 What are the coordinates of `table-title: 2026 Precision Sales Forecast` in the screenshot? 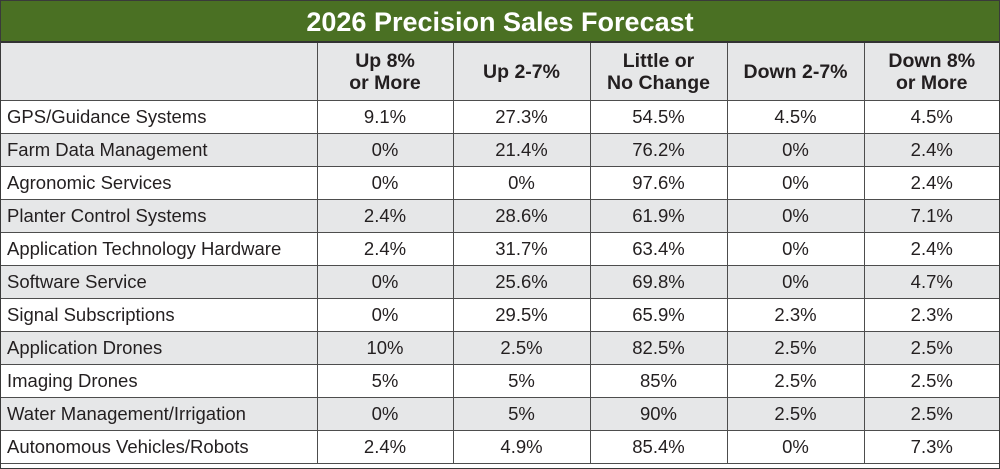 It's located at (500, 22).